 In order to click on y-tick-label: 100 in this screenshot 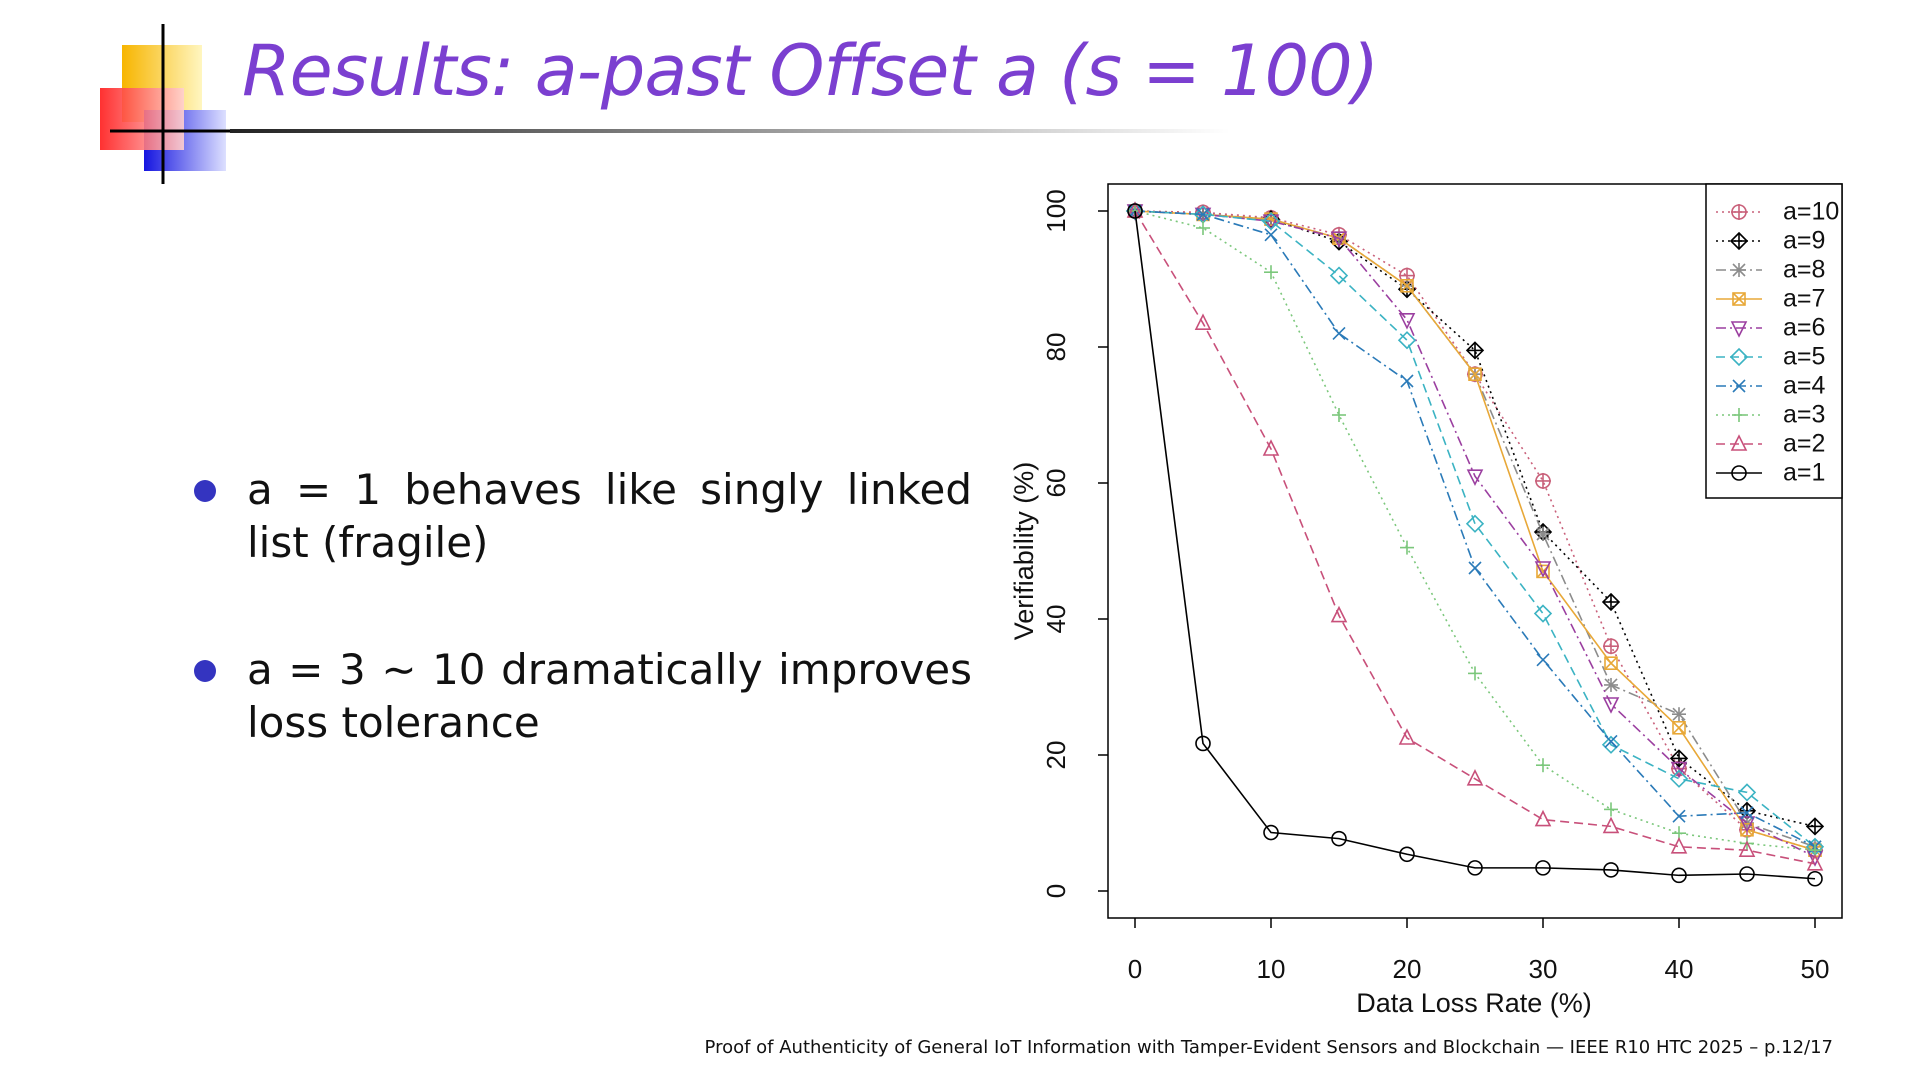, I will do `click(1056, 210)`.